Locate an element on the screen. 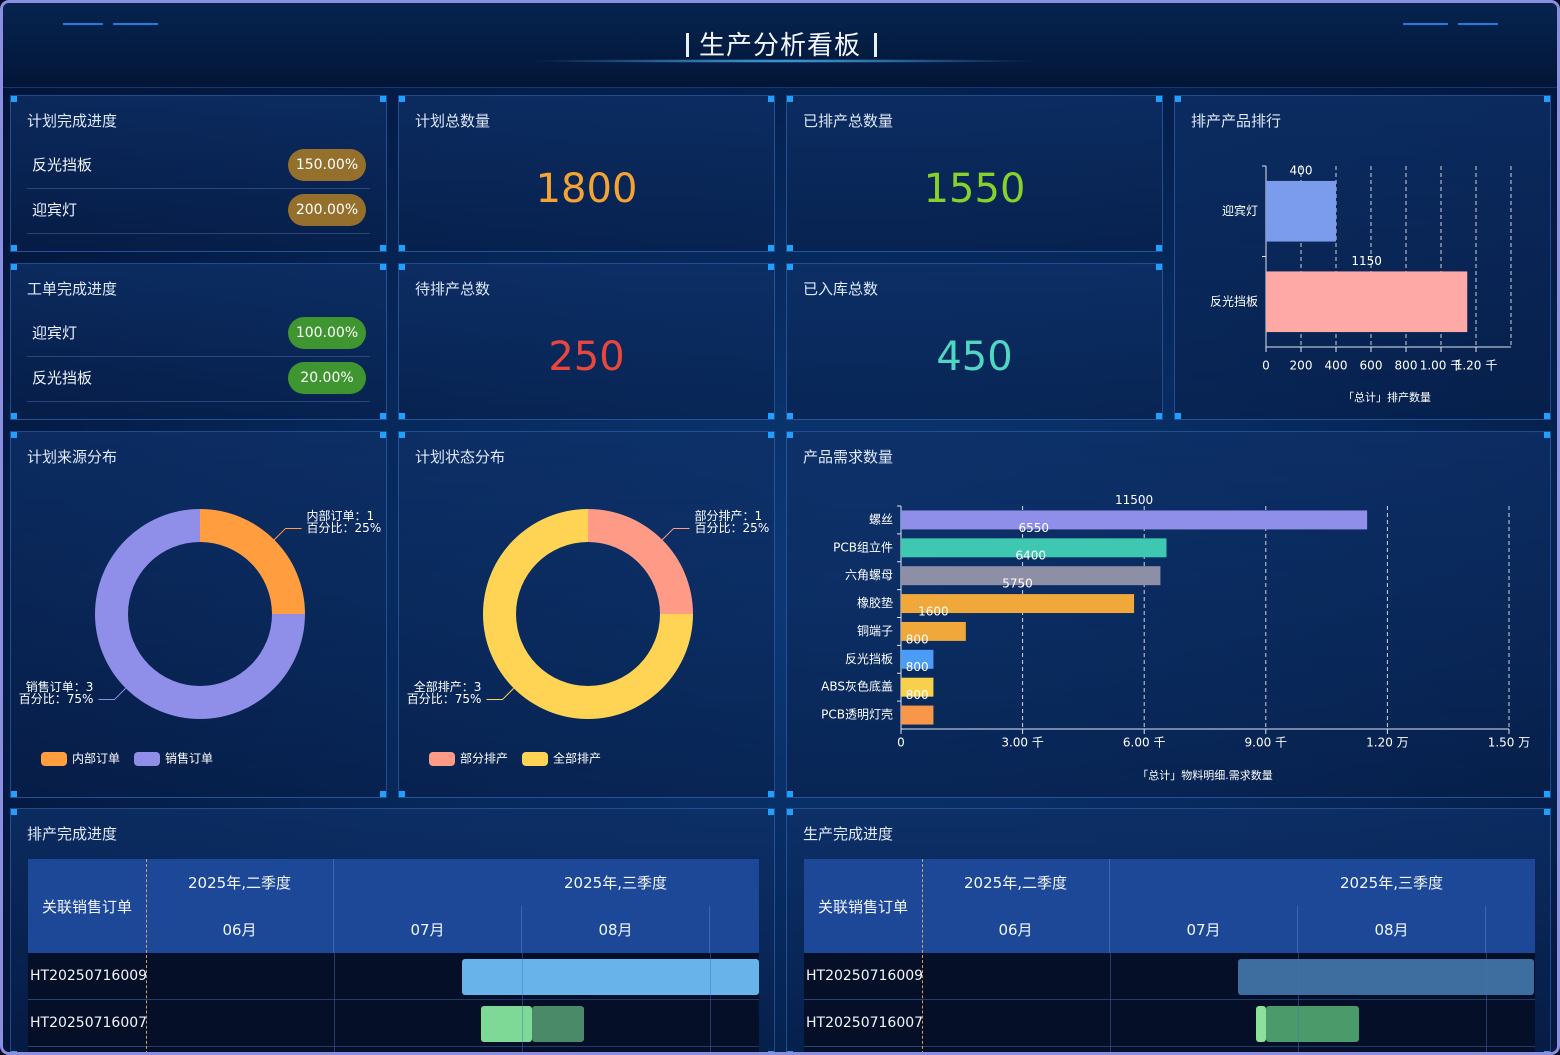  kpi-value: 1800 is located at coordinates (586, 189).